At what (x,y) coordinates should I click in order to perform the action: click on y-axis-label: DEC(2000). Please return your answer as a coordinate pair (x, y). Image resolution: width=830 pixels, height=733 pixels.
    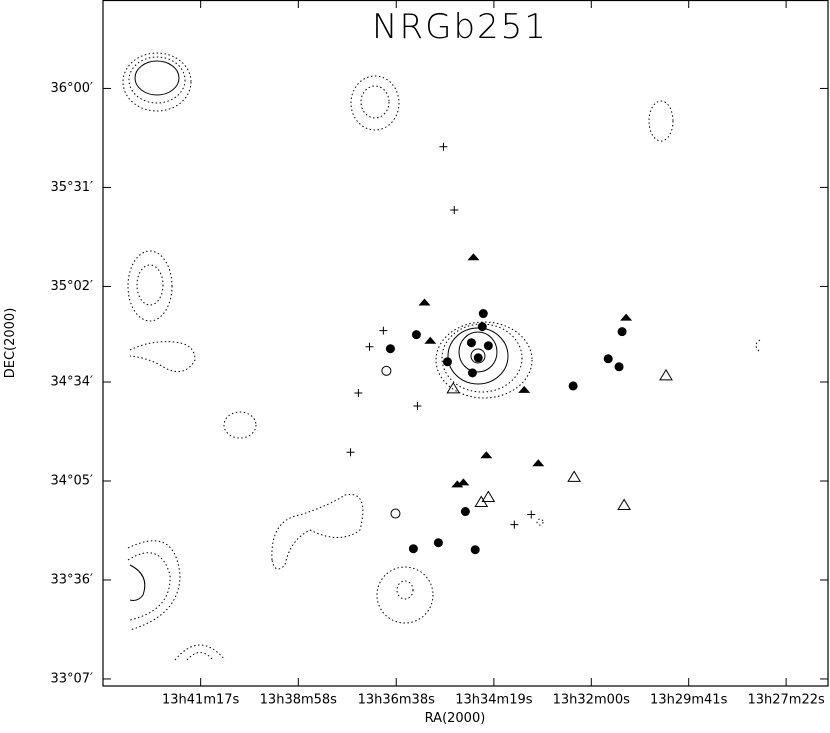
    Looking at the image, I should click on (10, 343).